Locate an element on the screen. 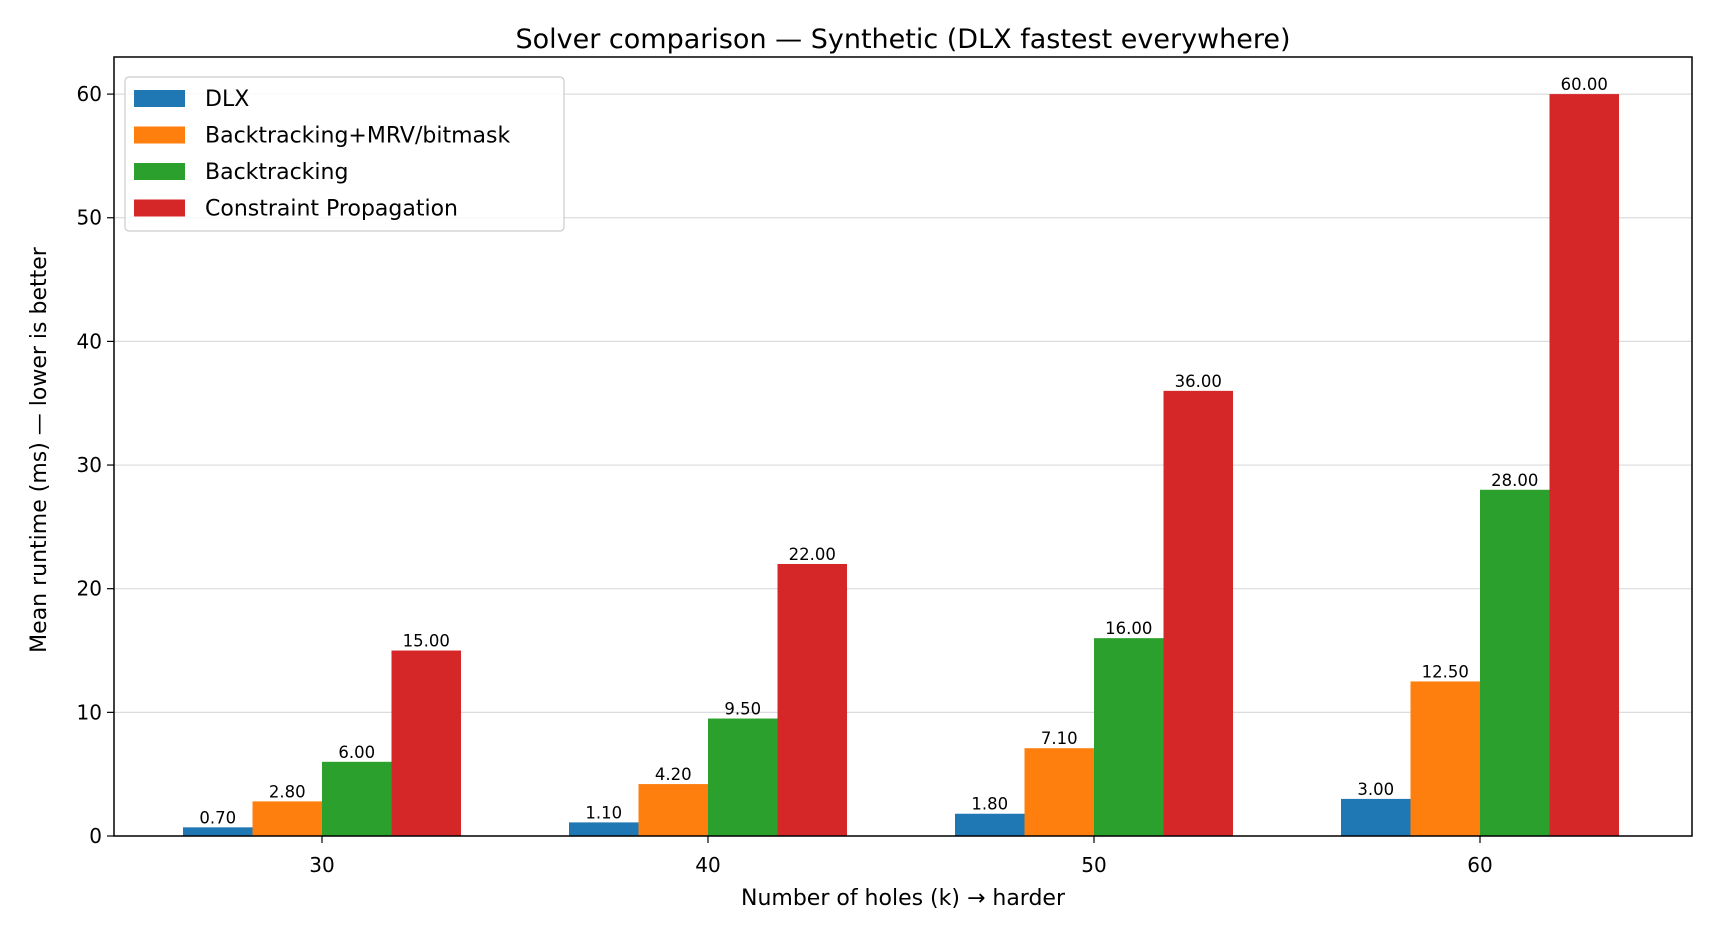 Image resolution: width=1710 pixels, height=936 pixels. bar-value-label: 1.10 is located at coordinates (603, 812).